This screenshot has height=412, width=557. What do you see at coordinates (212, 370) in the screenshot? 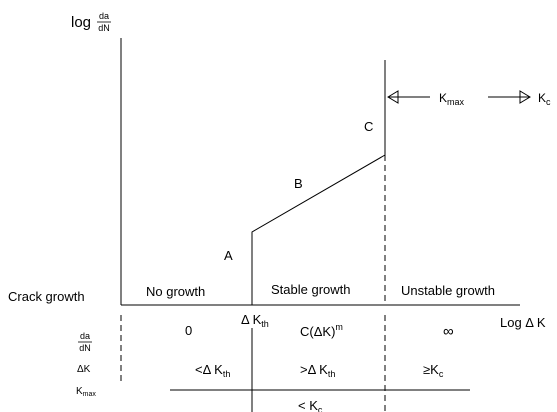
I see `row2-value-1: <Δ Kth` at bounding box center [212, 370].